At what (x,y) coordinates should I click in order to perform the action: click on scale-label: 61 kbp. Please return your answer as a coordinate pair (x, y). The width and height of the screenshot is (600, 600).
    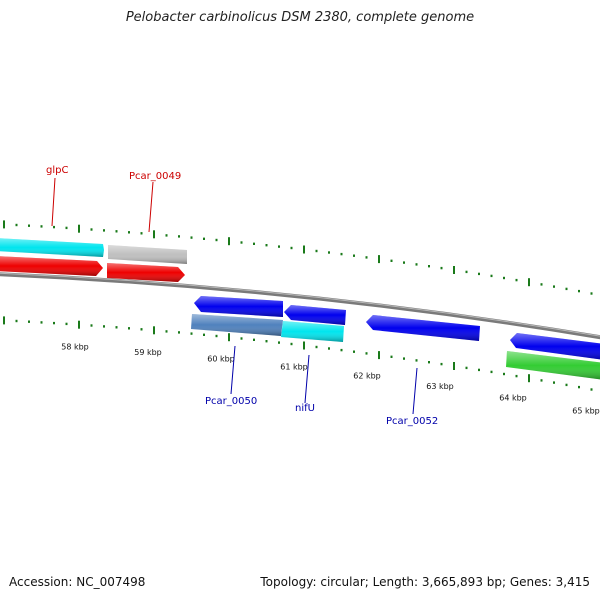
    Looking at the image, I should click on (294, 366).